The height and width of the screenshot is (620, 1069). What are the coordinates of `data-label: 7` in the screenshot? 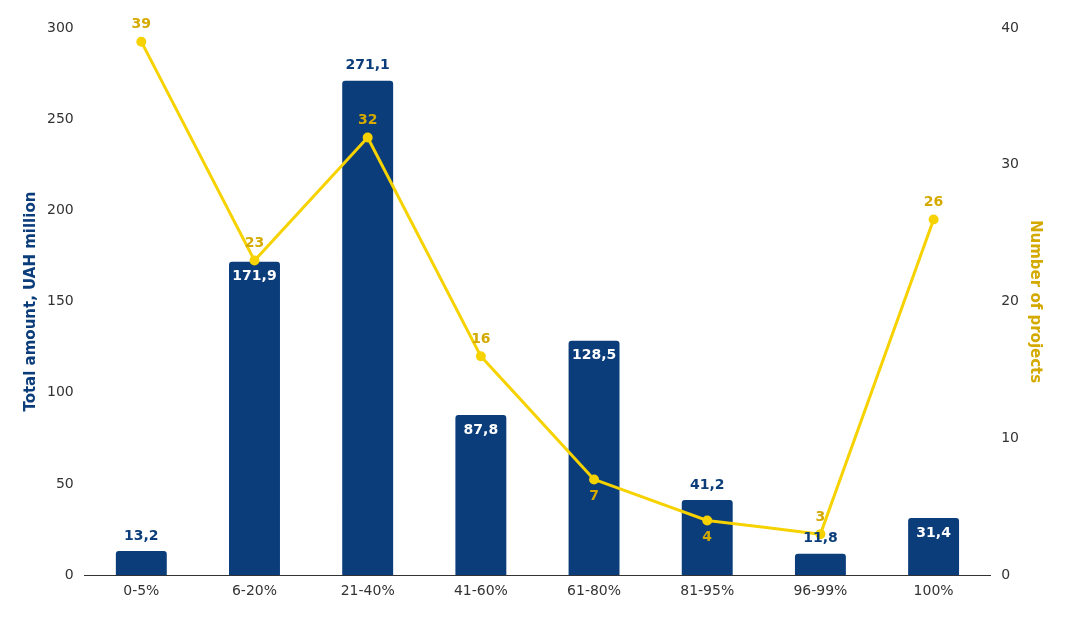 It's located at (594, 495).